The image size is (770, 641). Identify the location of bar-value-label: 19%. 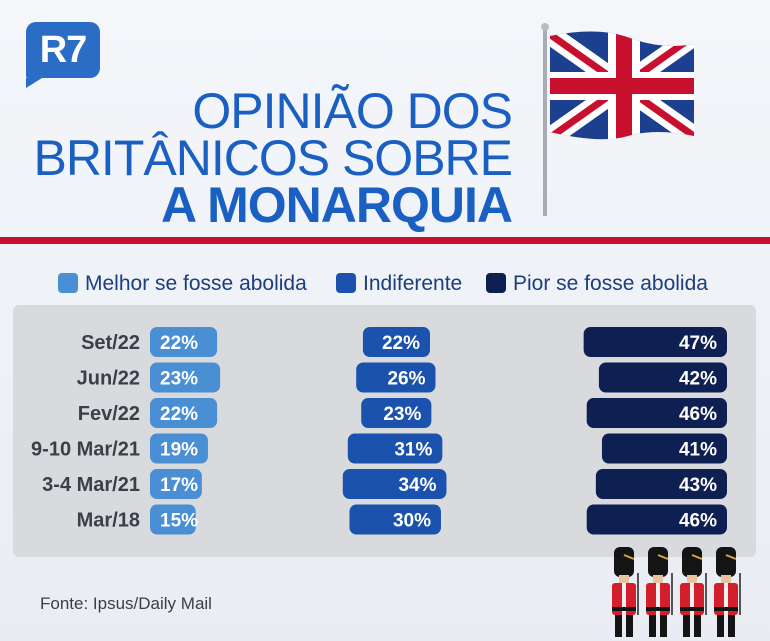
(179, 450).